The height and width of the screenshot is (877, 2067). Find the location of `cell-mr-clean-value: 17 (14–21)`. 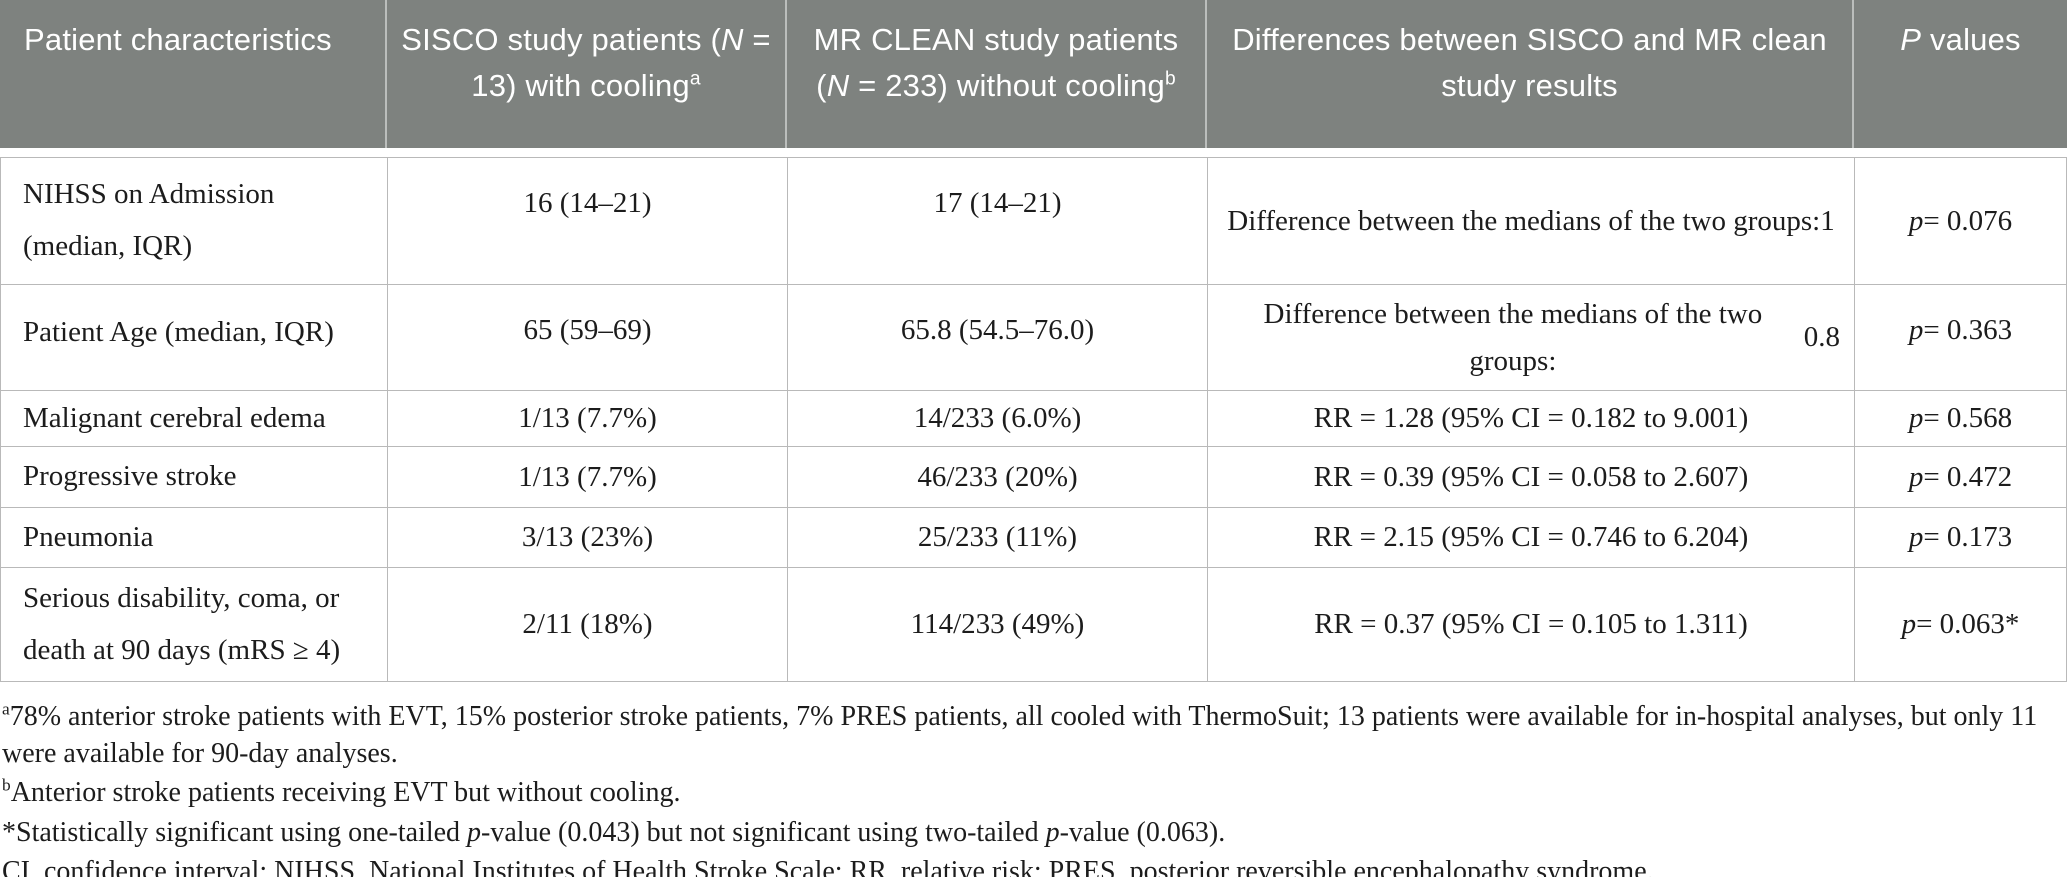

cell-mr-clean-value: 17 (14–21) is located at coordinates (998, 221).